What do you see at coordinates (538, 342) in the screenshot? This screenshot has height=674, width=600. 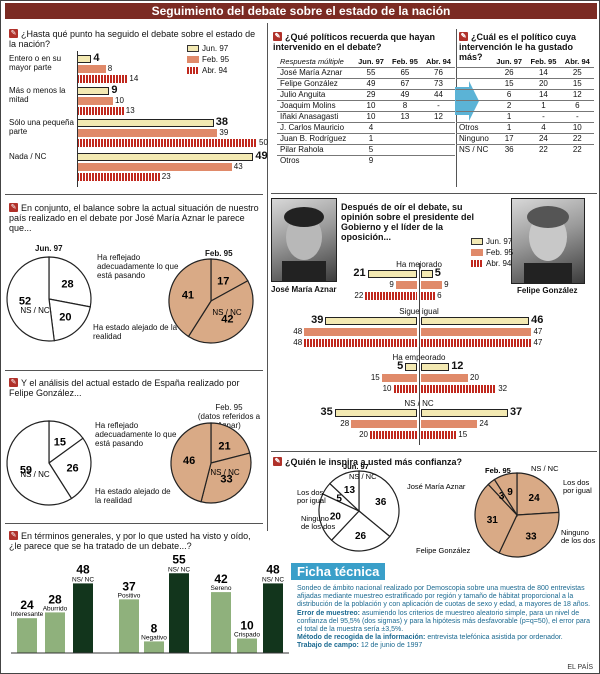 I see `q7-value-label: 47` at bounding box center [538, 342].